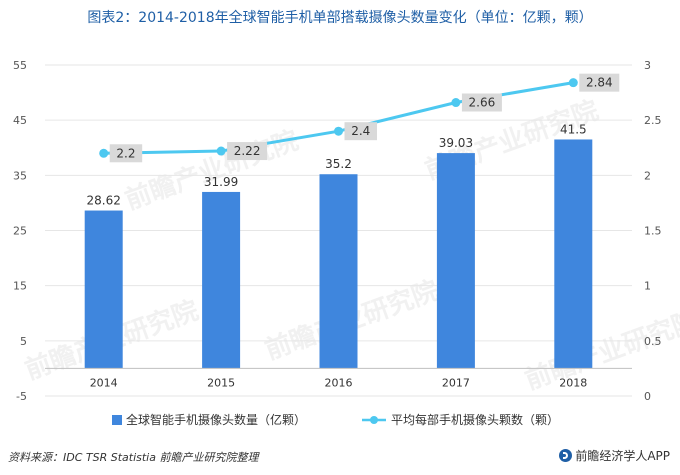  I want to click on y-axis-right: 3 2.5 2 1.5 1 0.5 0, so click(653, 231).